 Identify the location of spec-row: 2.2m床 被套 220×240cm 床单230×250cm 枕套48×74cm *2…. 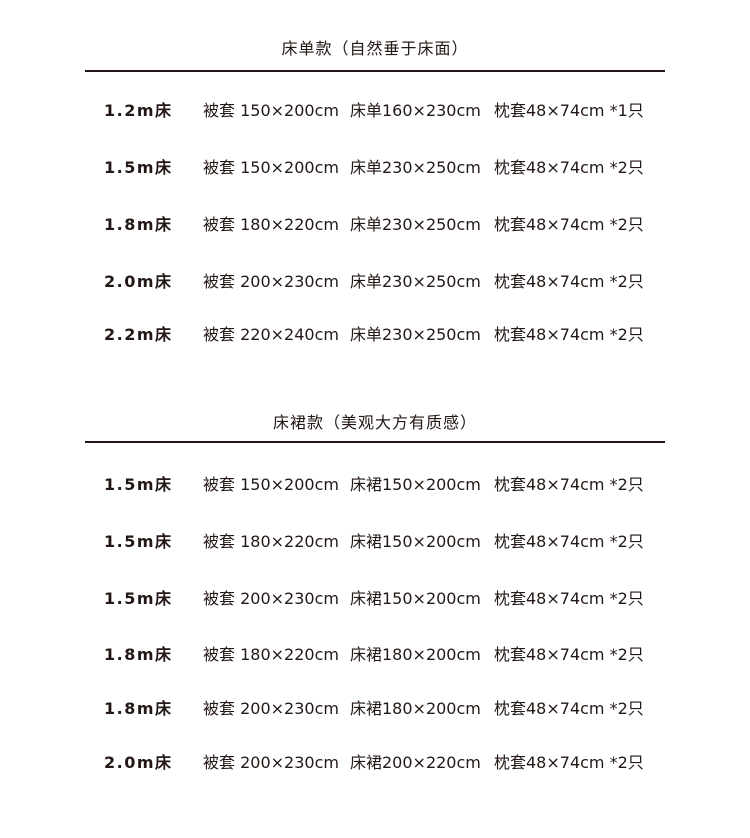
(375, 333).